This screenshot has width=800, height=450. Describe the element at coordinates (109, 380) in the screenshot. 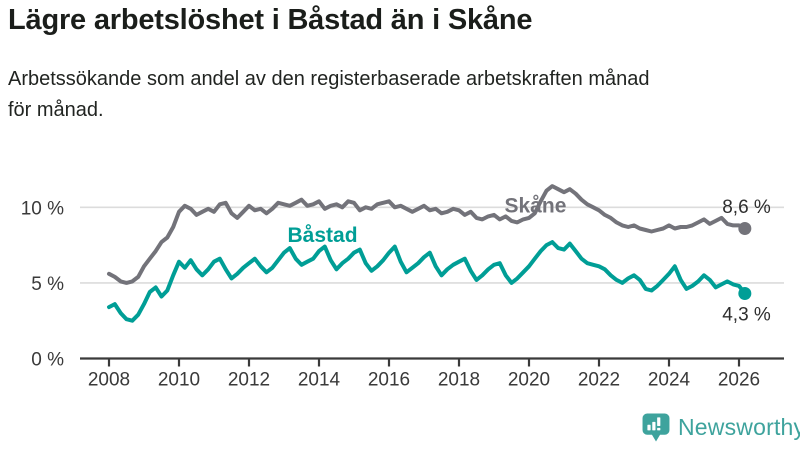

I see `x-axis-label-2008: 2008` at that location.